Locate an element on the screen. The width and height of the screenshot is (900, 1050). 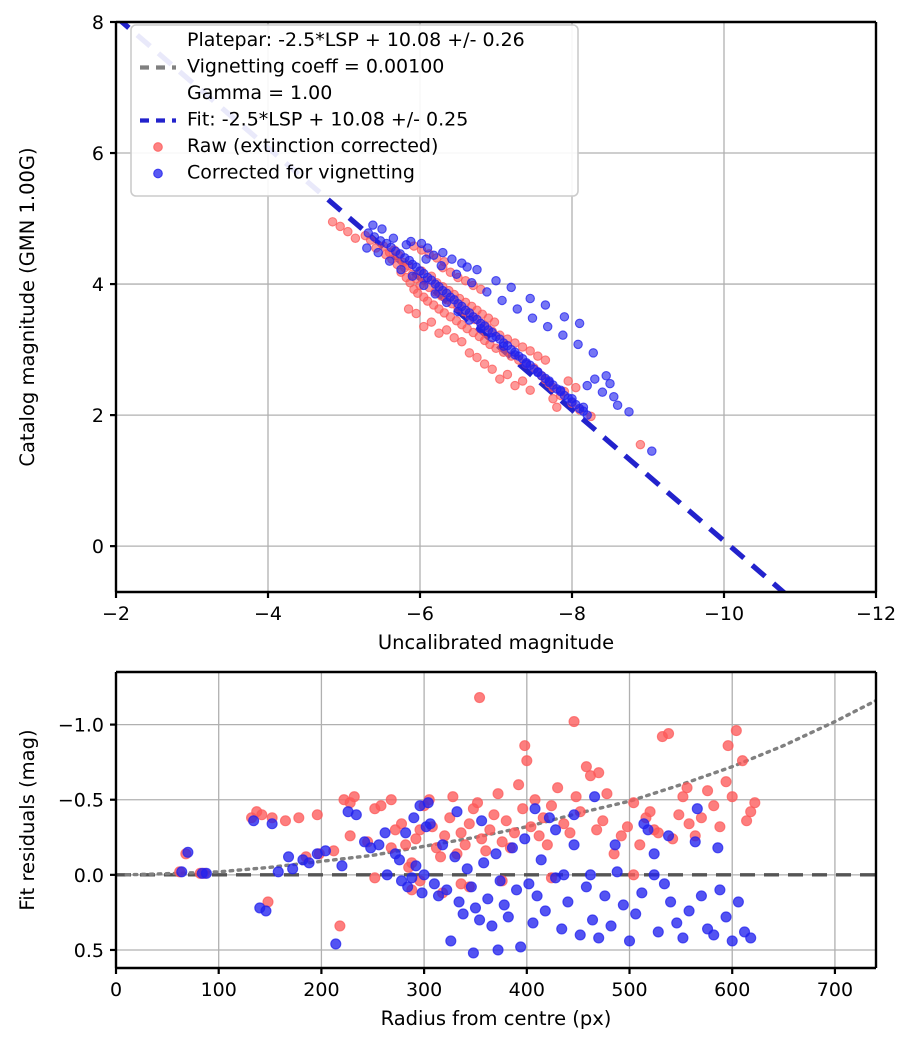
xtick-label: 300 is located at coordinates (424, 990).